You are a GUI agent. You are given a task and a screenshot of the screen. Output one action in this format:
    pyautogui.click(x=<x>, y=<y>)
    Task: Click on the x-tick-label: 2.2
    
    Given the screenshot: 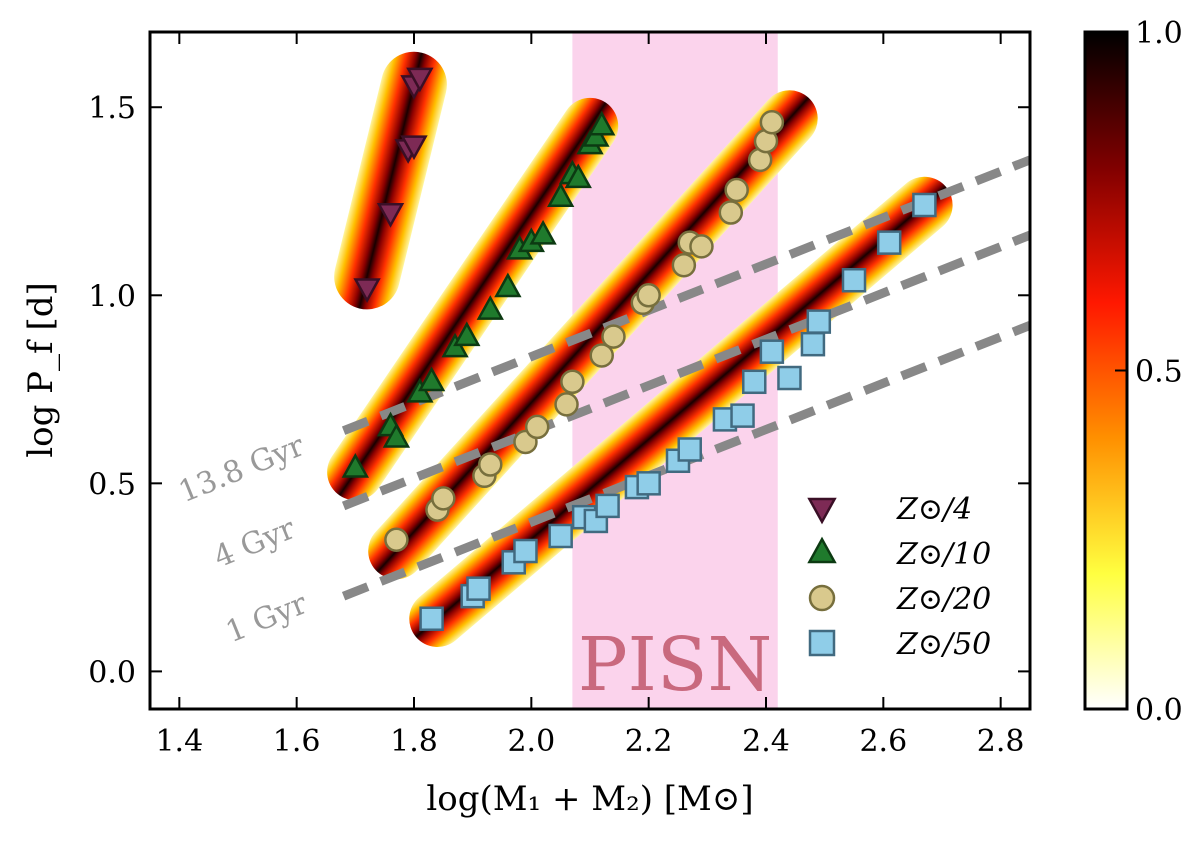 What is the action you would take?
    pyautogui.click(x=649, y=741)
    